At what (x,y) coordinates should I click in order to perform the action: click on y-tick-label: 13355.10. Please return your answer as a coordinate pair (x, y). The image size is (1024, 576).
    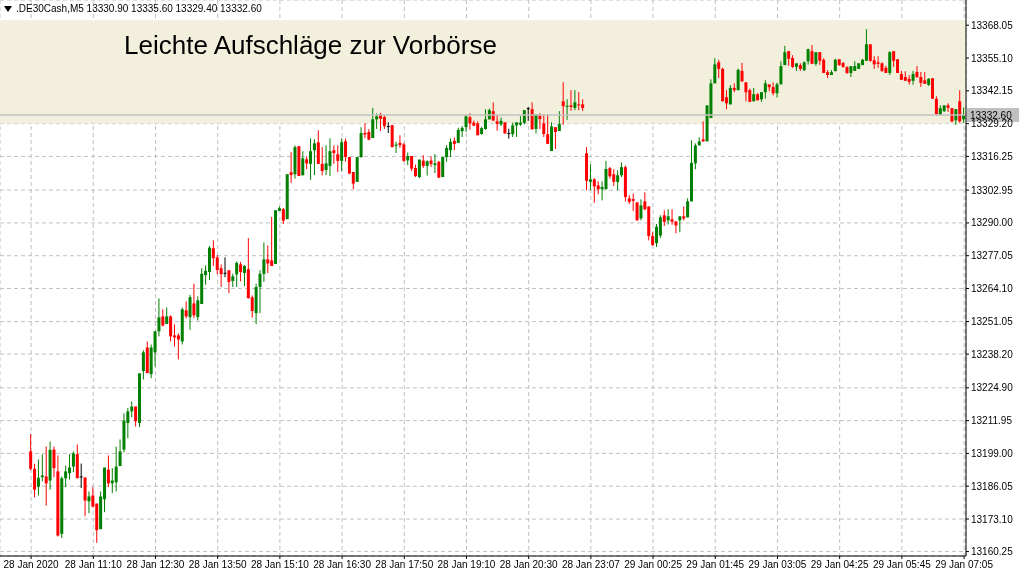
    Looking at the image, I should click on (992, 58).